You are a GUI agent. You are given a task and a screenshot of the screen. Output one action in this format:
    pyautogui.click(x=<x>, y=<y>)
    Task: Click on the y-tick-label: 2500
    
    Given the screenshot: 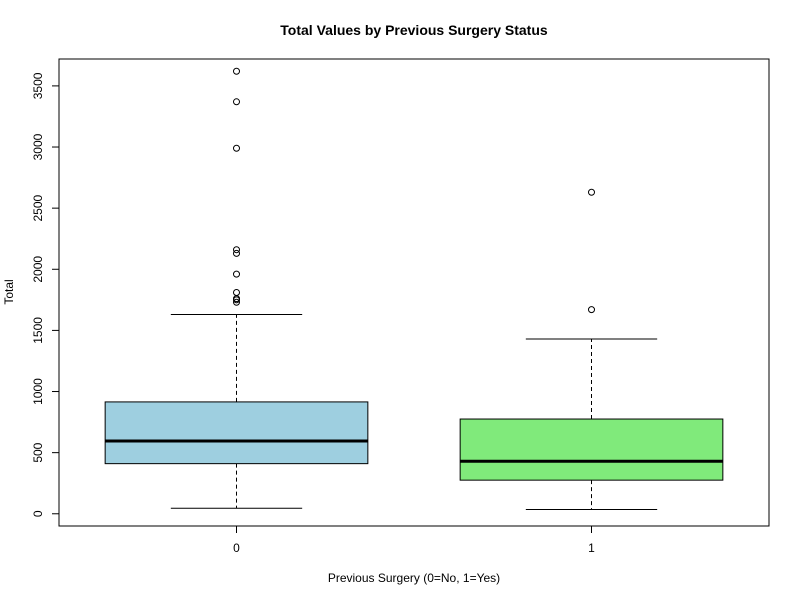 What is the action you would take?
    pyautogui.click(x=38, y=207)
    